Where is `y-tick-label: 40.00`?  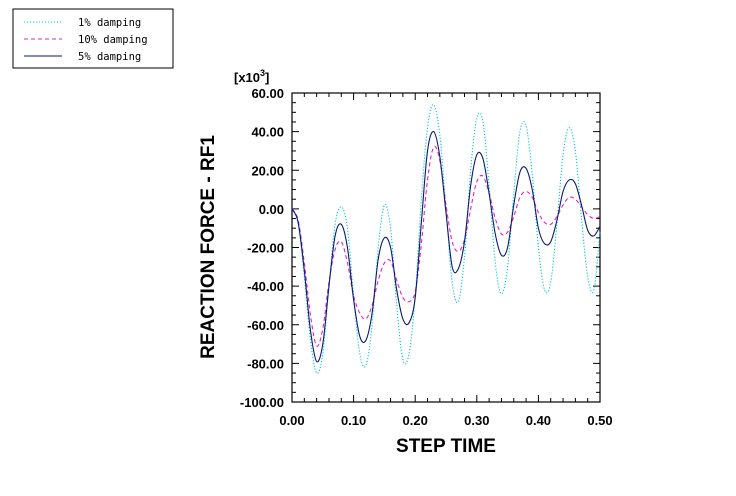 y-tick-label: 40.00 is located at coordinates (267, 132).